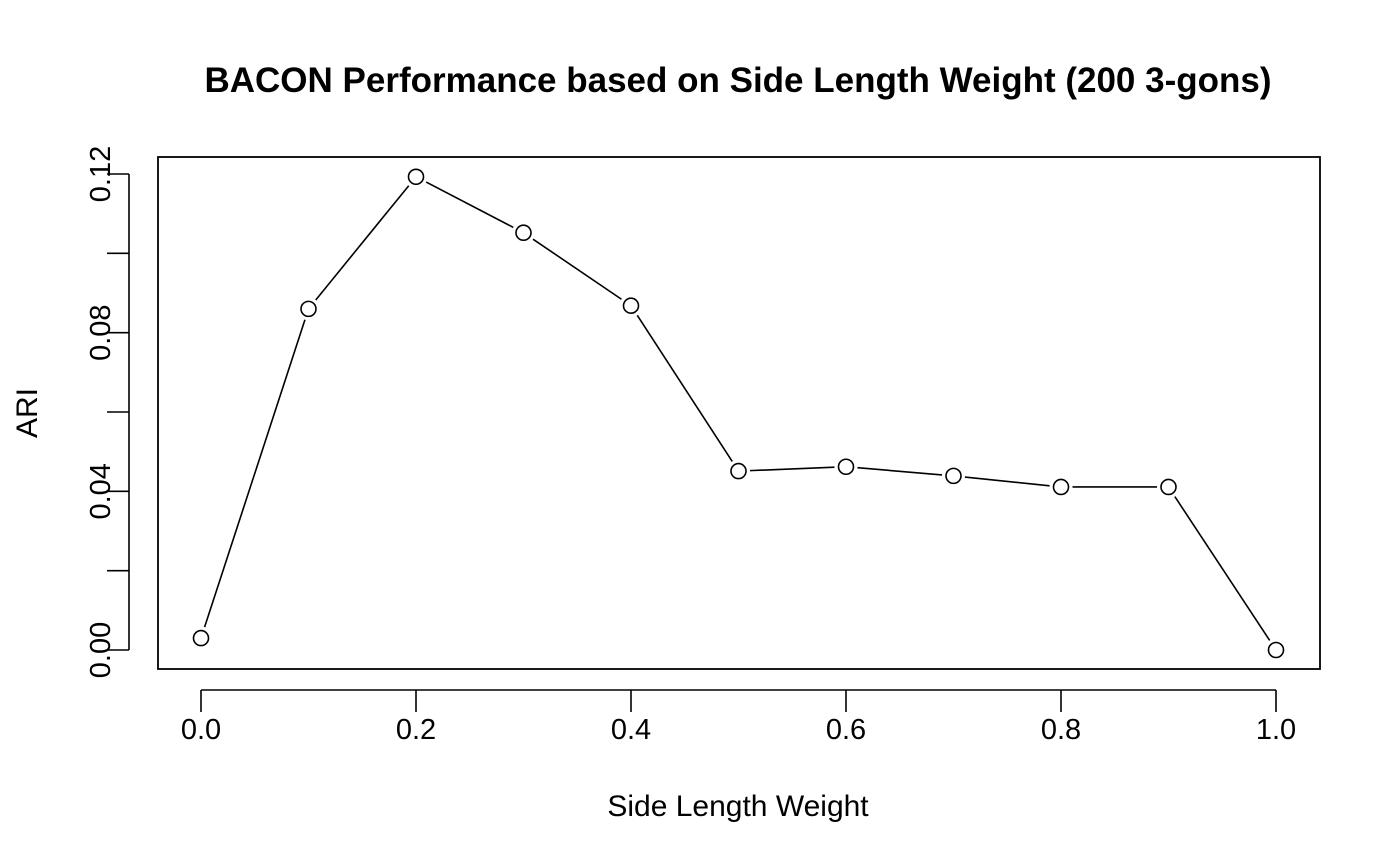  Describe the element at coordinates (101, 174) in the screenshot. I see `y-tick-label: 0.12` at that location.